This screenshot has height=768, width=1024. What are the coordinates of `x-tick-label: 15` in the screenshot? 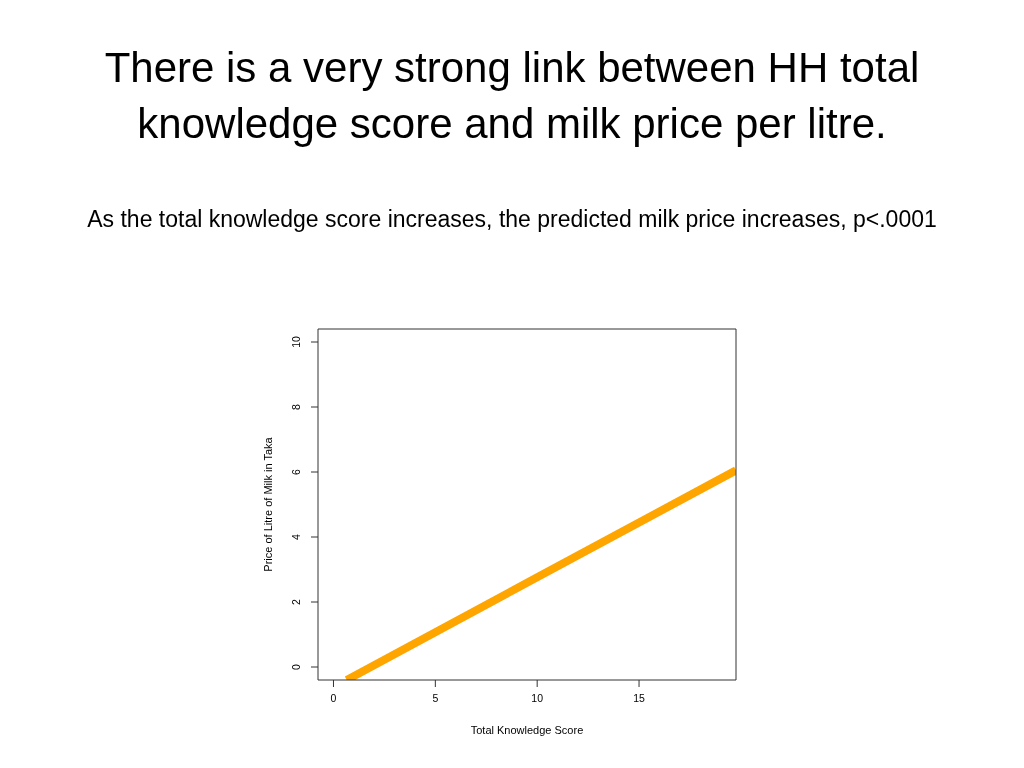 It's located at (639, 698).